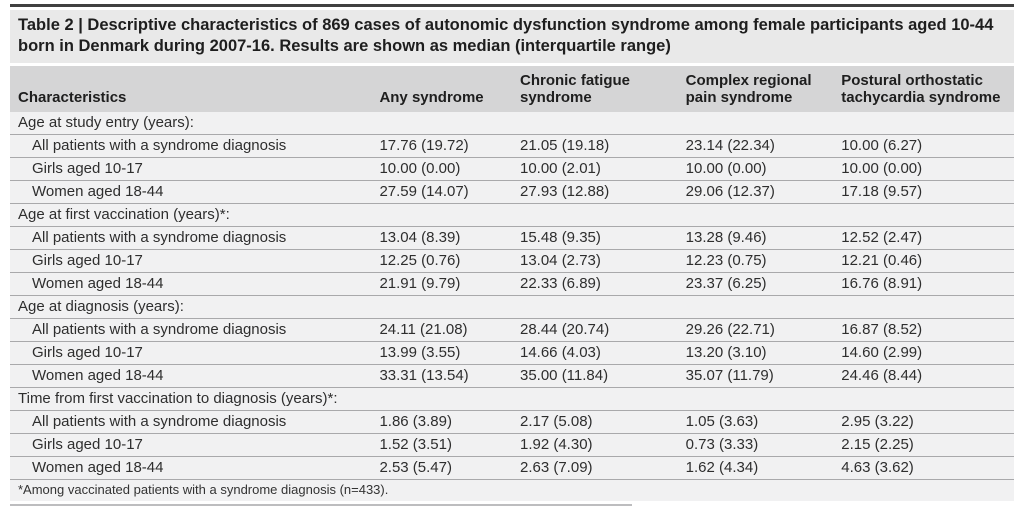 The image size is (1024, 506). I want to click on value-cell: 1.86 (3.89), so click(441, 422).